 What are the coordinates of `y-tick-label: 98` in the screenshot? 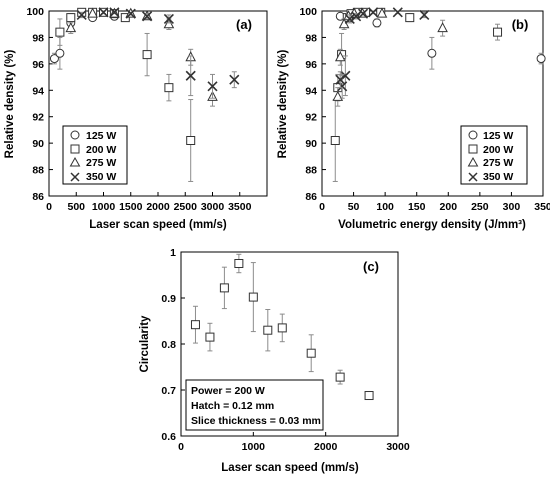 It's located at (311, 38).